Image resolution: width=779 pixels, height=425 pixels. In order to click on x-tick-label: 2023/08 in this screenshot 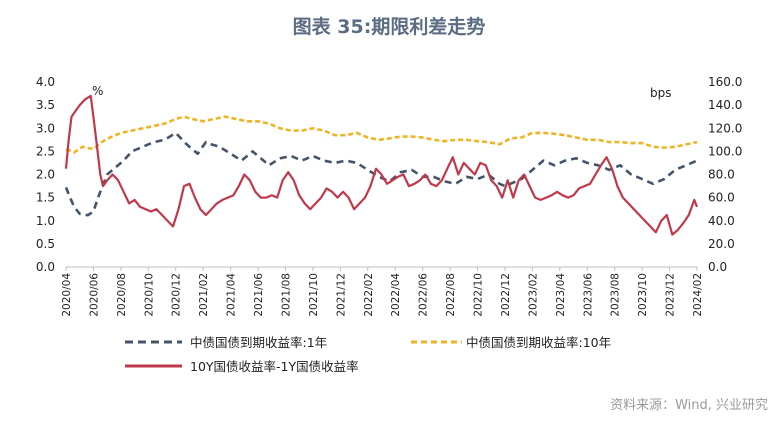, I will do `click(616, 295)`.